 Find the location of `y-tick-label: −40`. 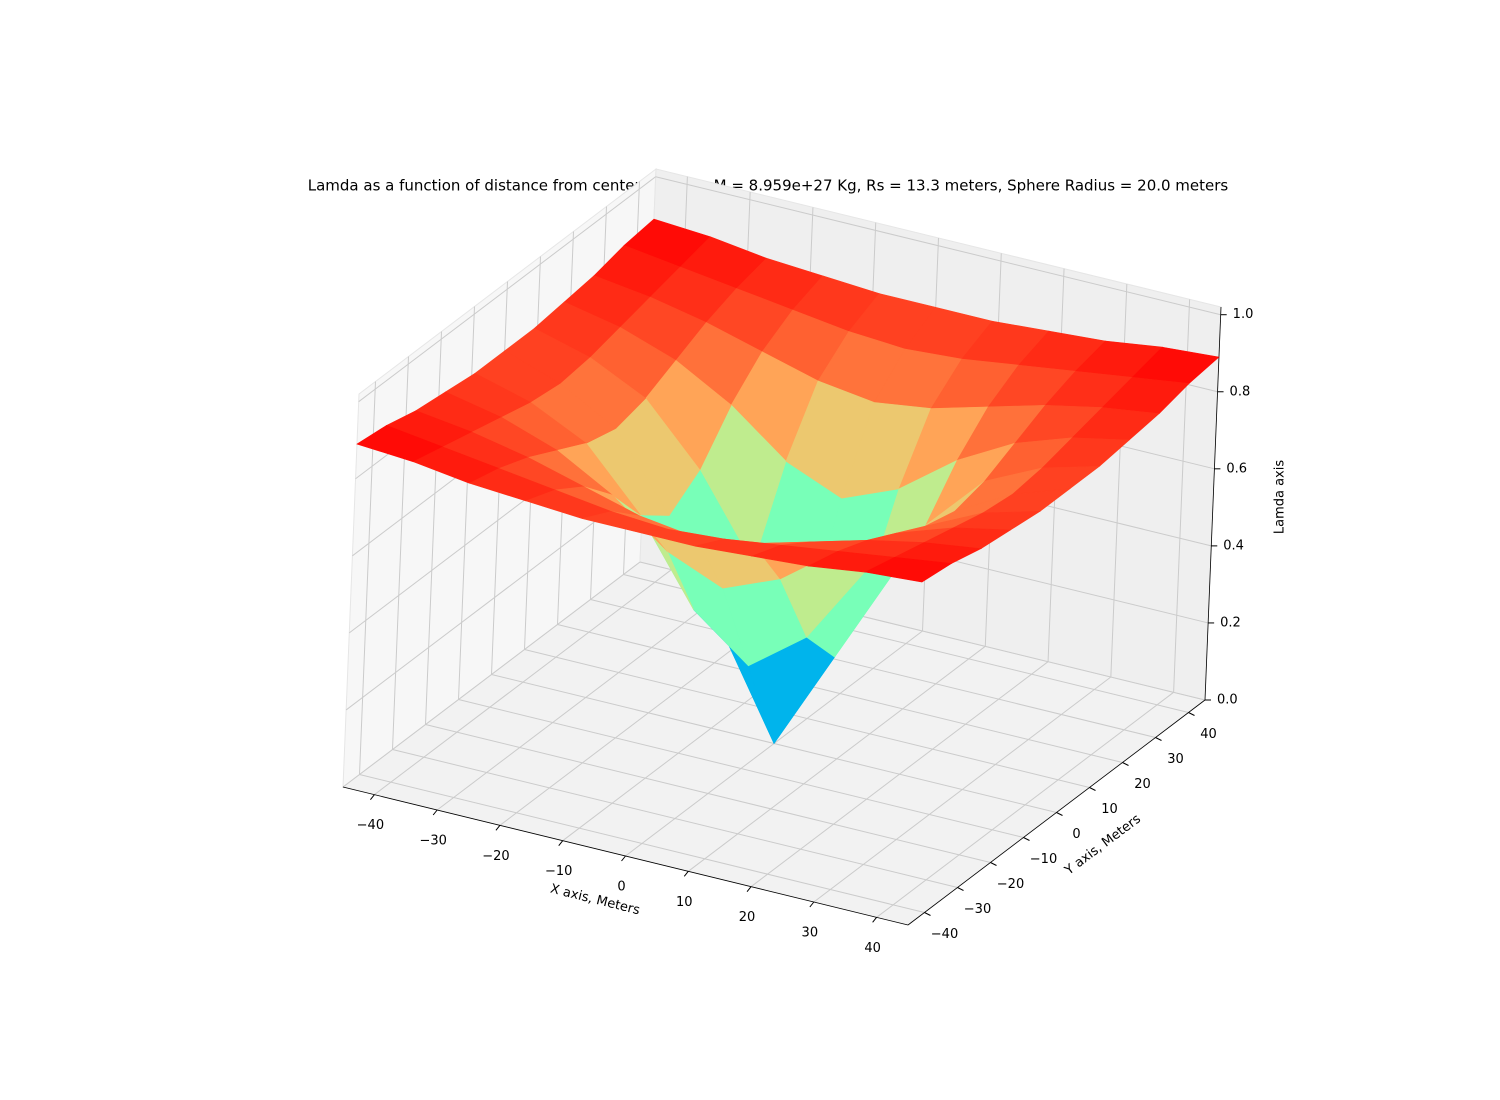

y-tick-label: −40 is located at coordinates (944, 934).